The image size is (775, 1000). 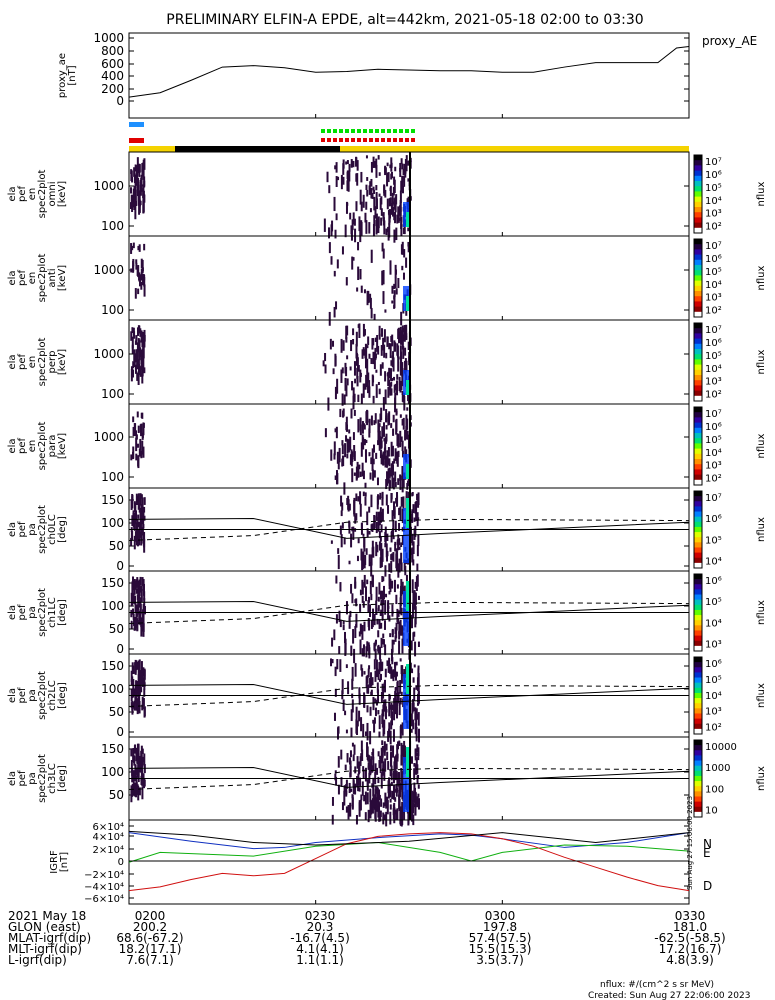 I want to click on y-tick-label: 150, so click(x=112, y=666).